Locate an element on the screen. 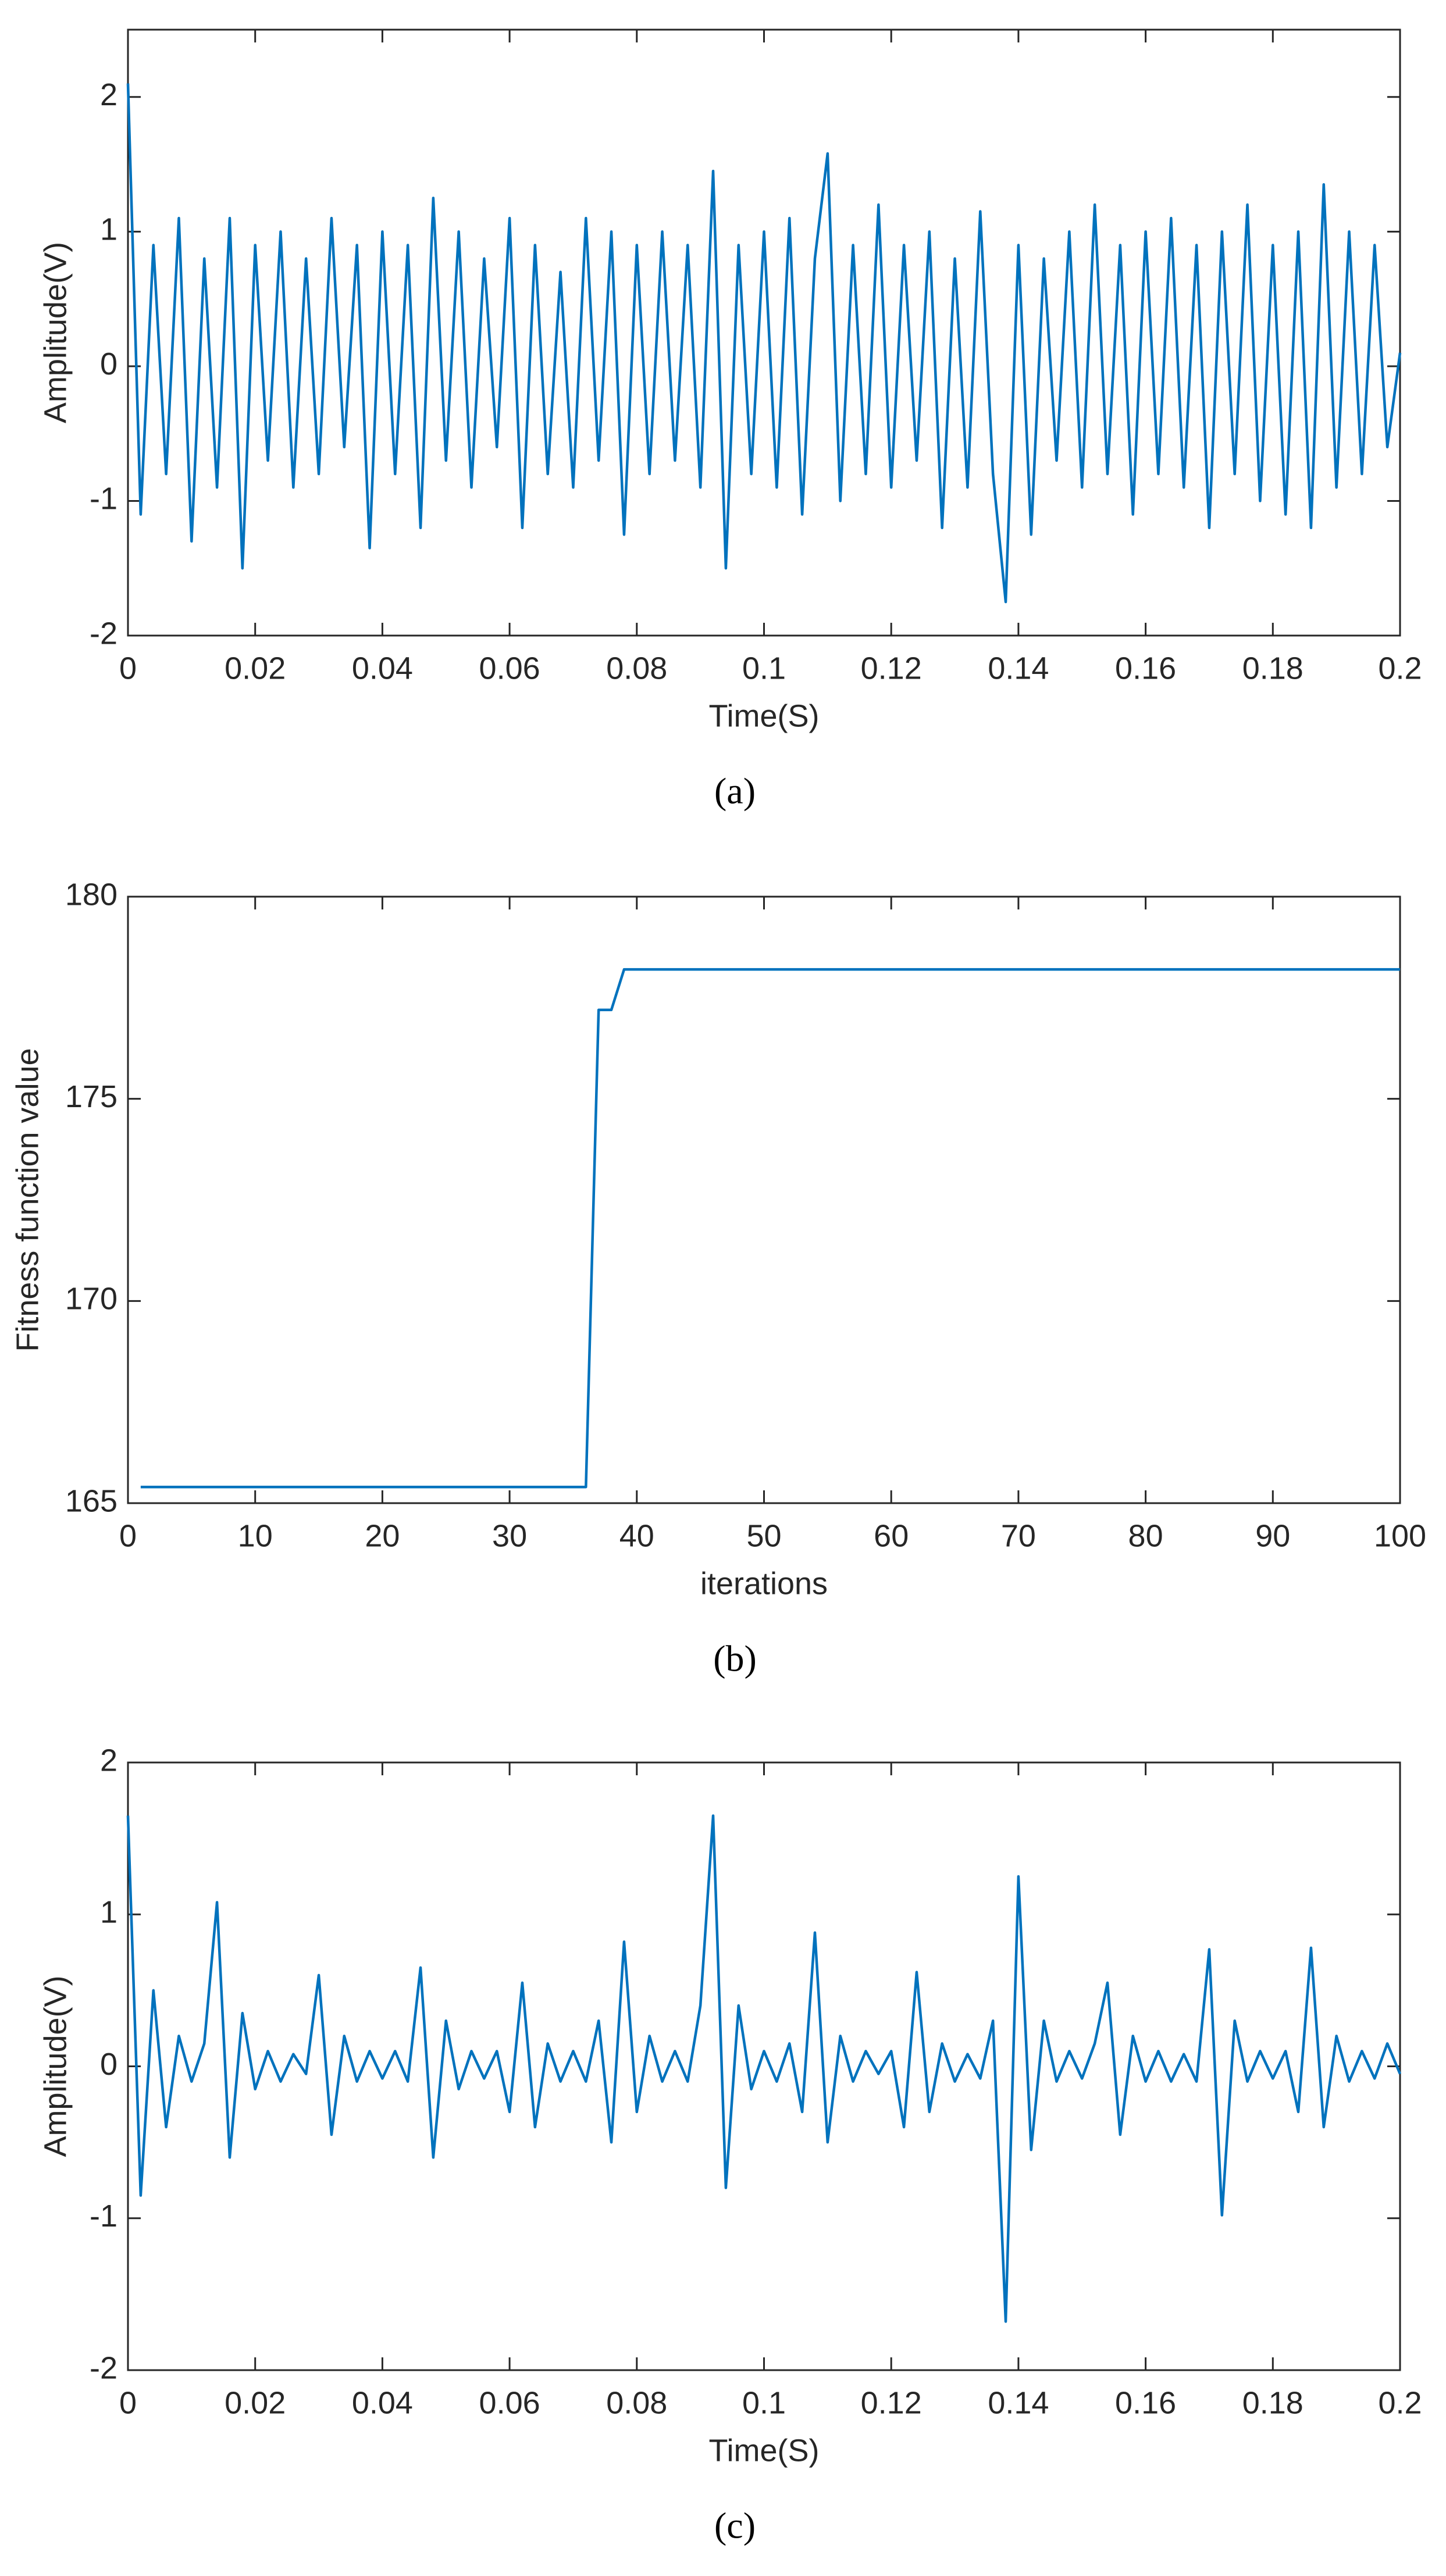  y-axis-label: Fitness function value is located at coordinates (27, 1199).